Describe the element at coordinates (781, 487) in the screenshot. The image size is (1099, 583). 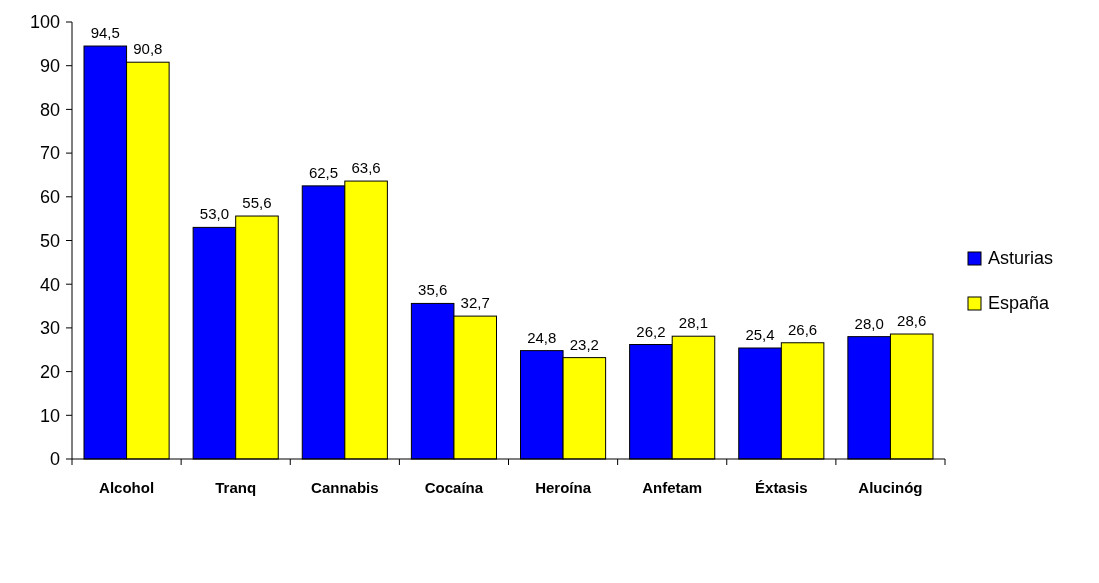
I see `x-tick-label: Éxtasis` at that location.